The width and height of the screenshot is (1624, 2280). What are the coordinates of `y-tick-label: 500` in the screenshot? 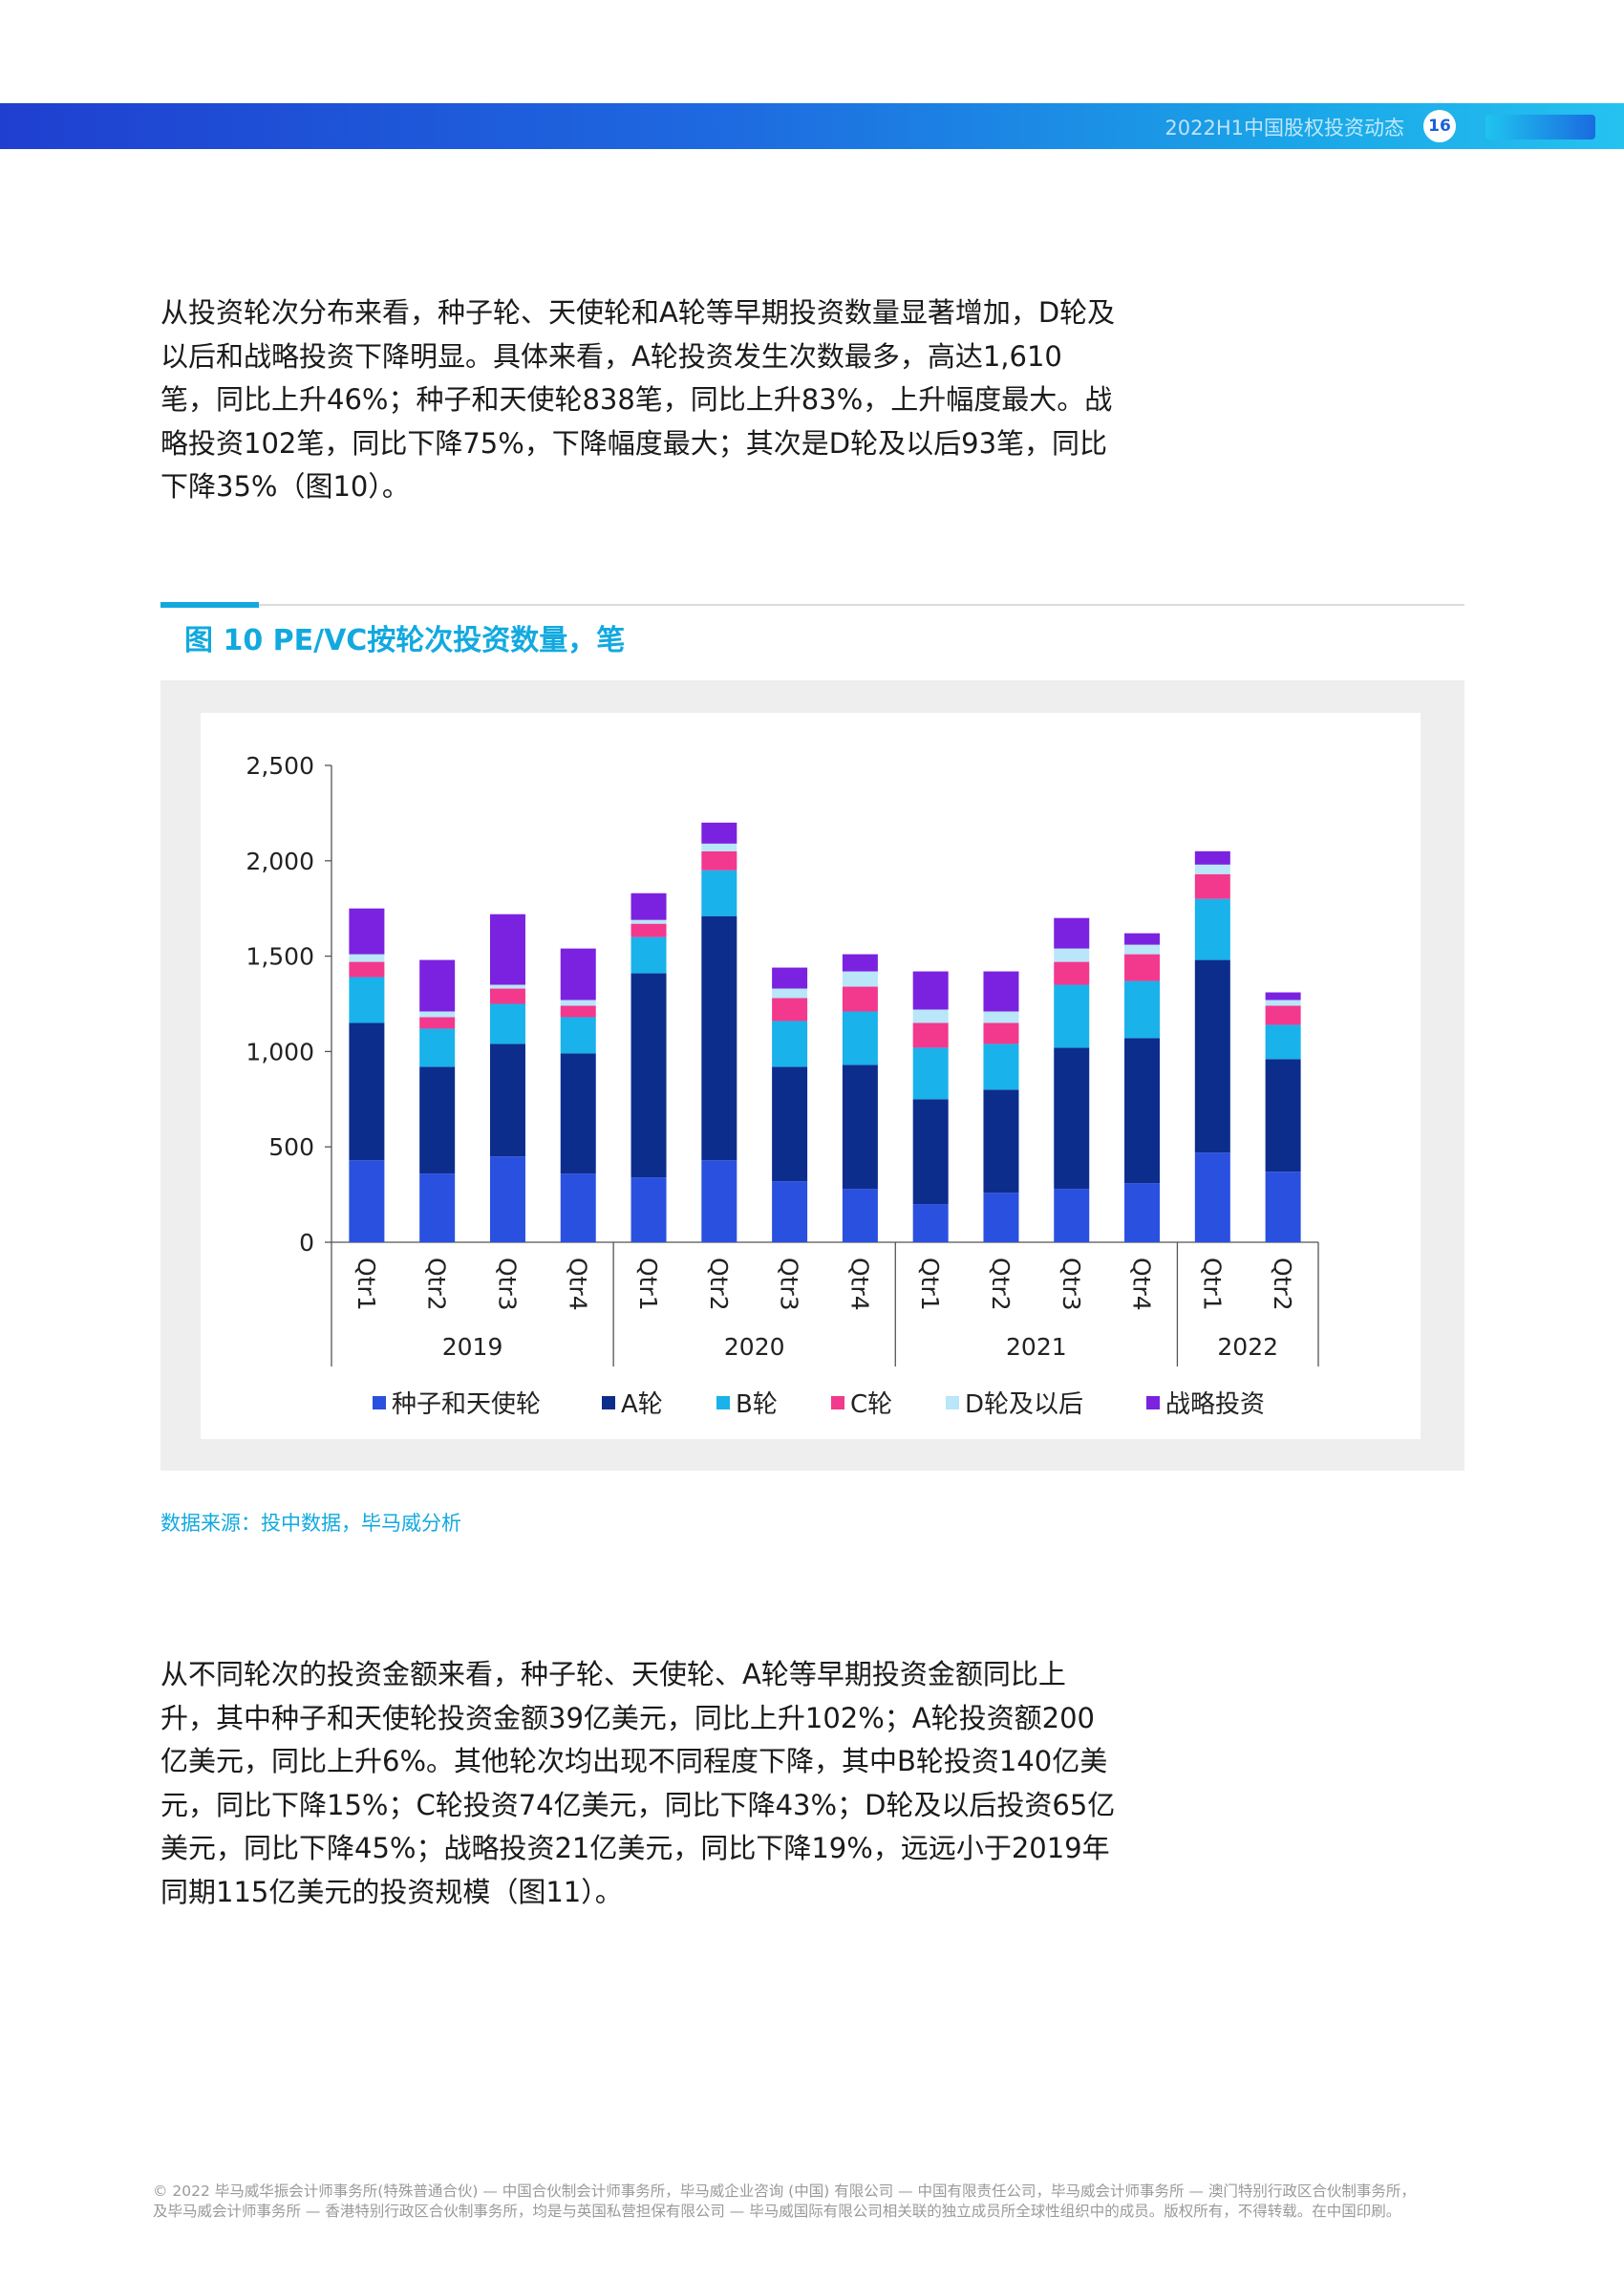 It's located at (291, 1147).